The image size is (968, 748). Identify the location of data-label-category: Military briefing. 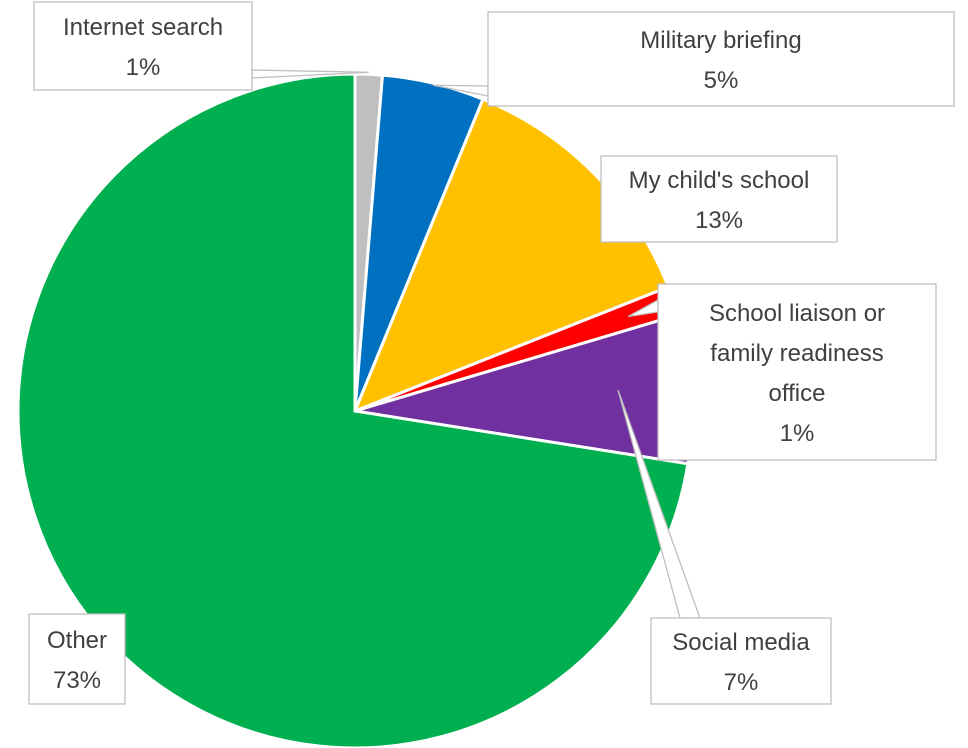
(720, 40).